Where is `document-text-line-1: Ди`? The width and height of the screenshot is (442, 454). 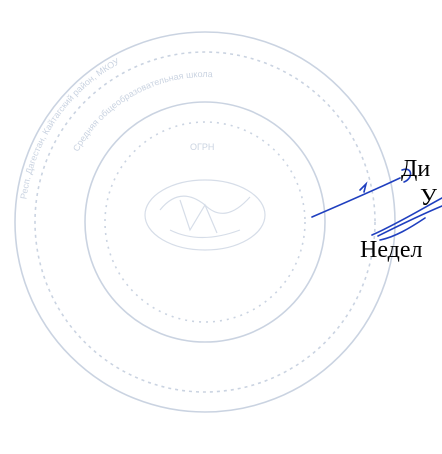 document-text-line-1: Ди is located at coordinates (416, 169).